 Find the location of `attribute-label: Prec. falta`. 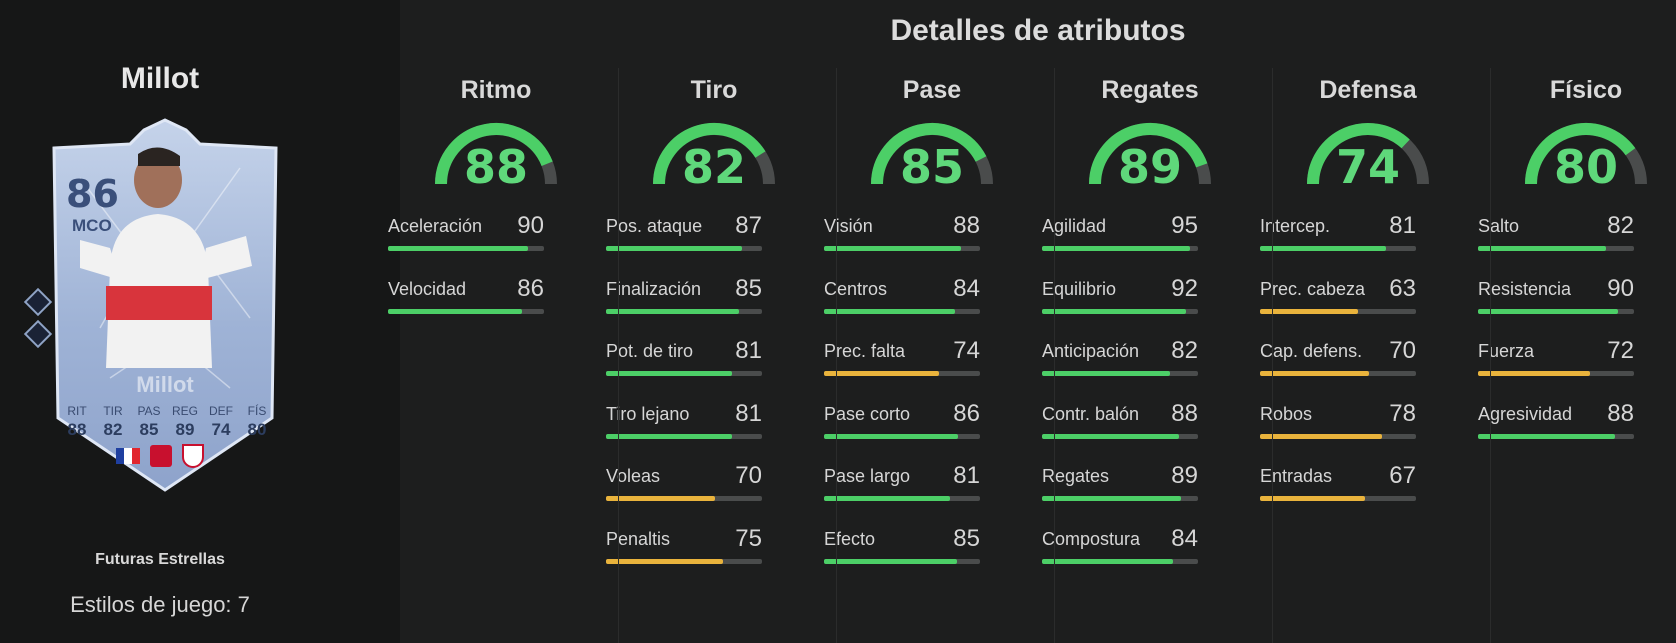

attribute-label: Prec. falta is located at coordinates (865, 351).